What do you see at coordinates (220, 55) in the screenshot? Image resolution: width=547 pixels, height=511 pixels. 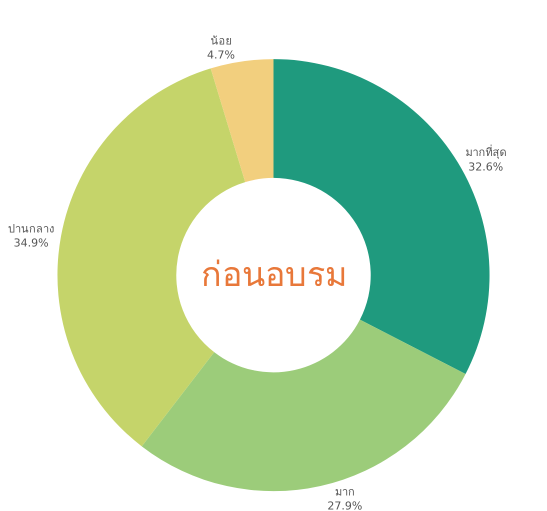 I see `data-label: 4.7%` at bounding box center [220, 55].